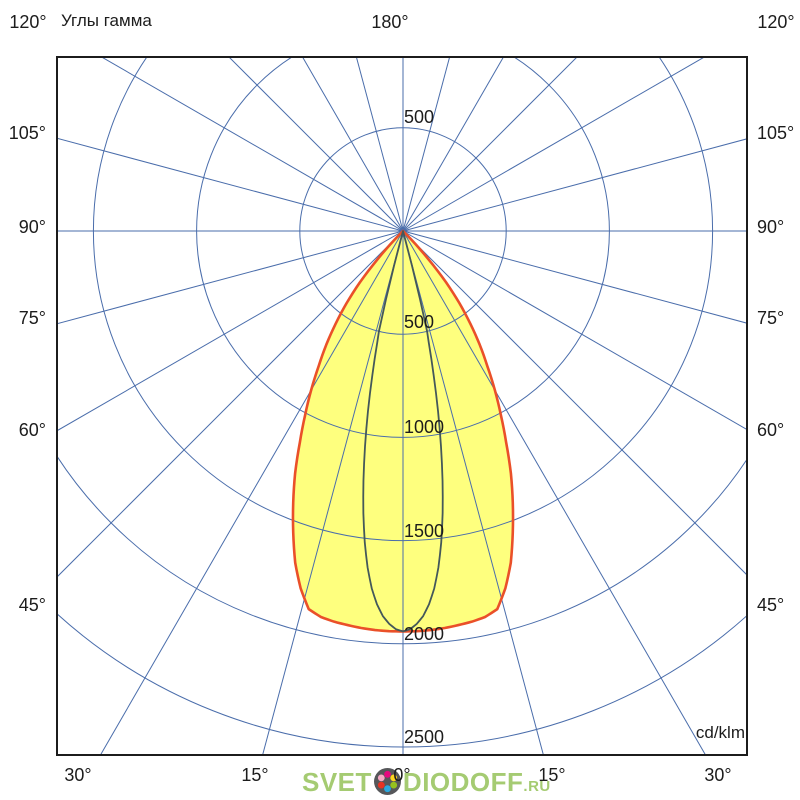  What do you see at coordinates (463, 781) in the screenshot?
I see `watermark-text-right: DIODOFF` at bounding box center [463, 781].